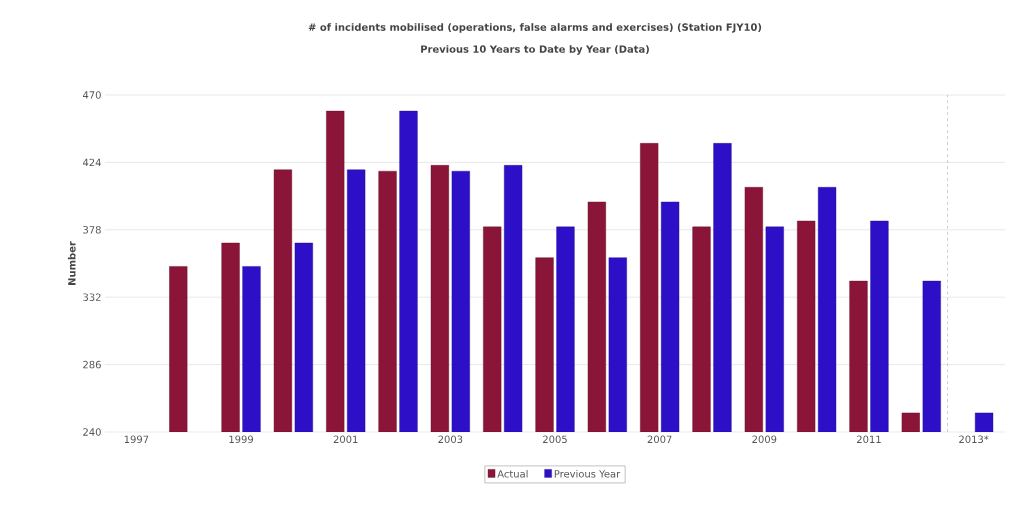  I want to click on chart-subtitle: Previous 10 Years to Date by Year (Data), so click(535, 50).